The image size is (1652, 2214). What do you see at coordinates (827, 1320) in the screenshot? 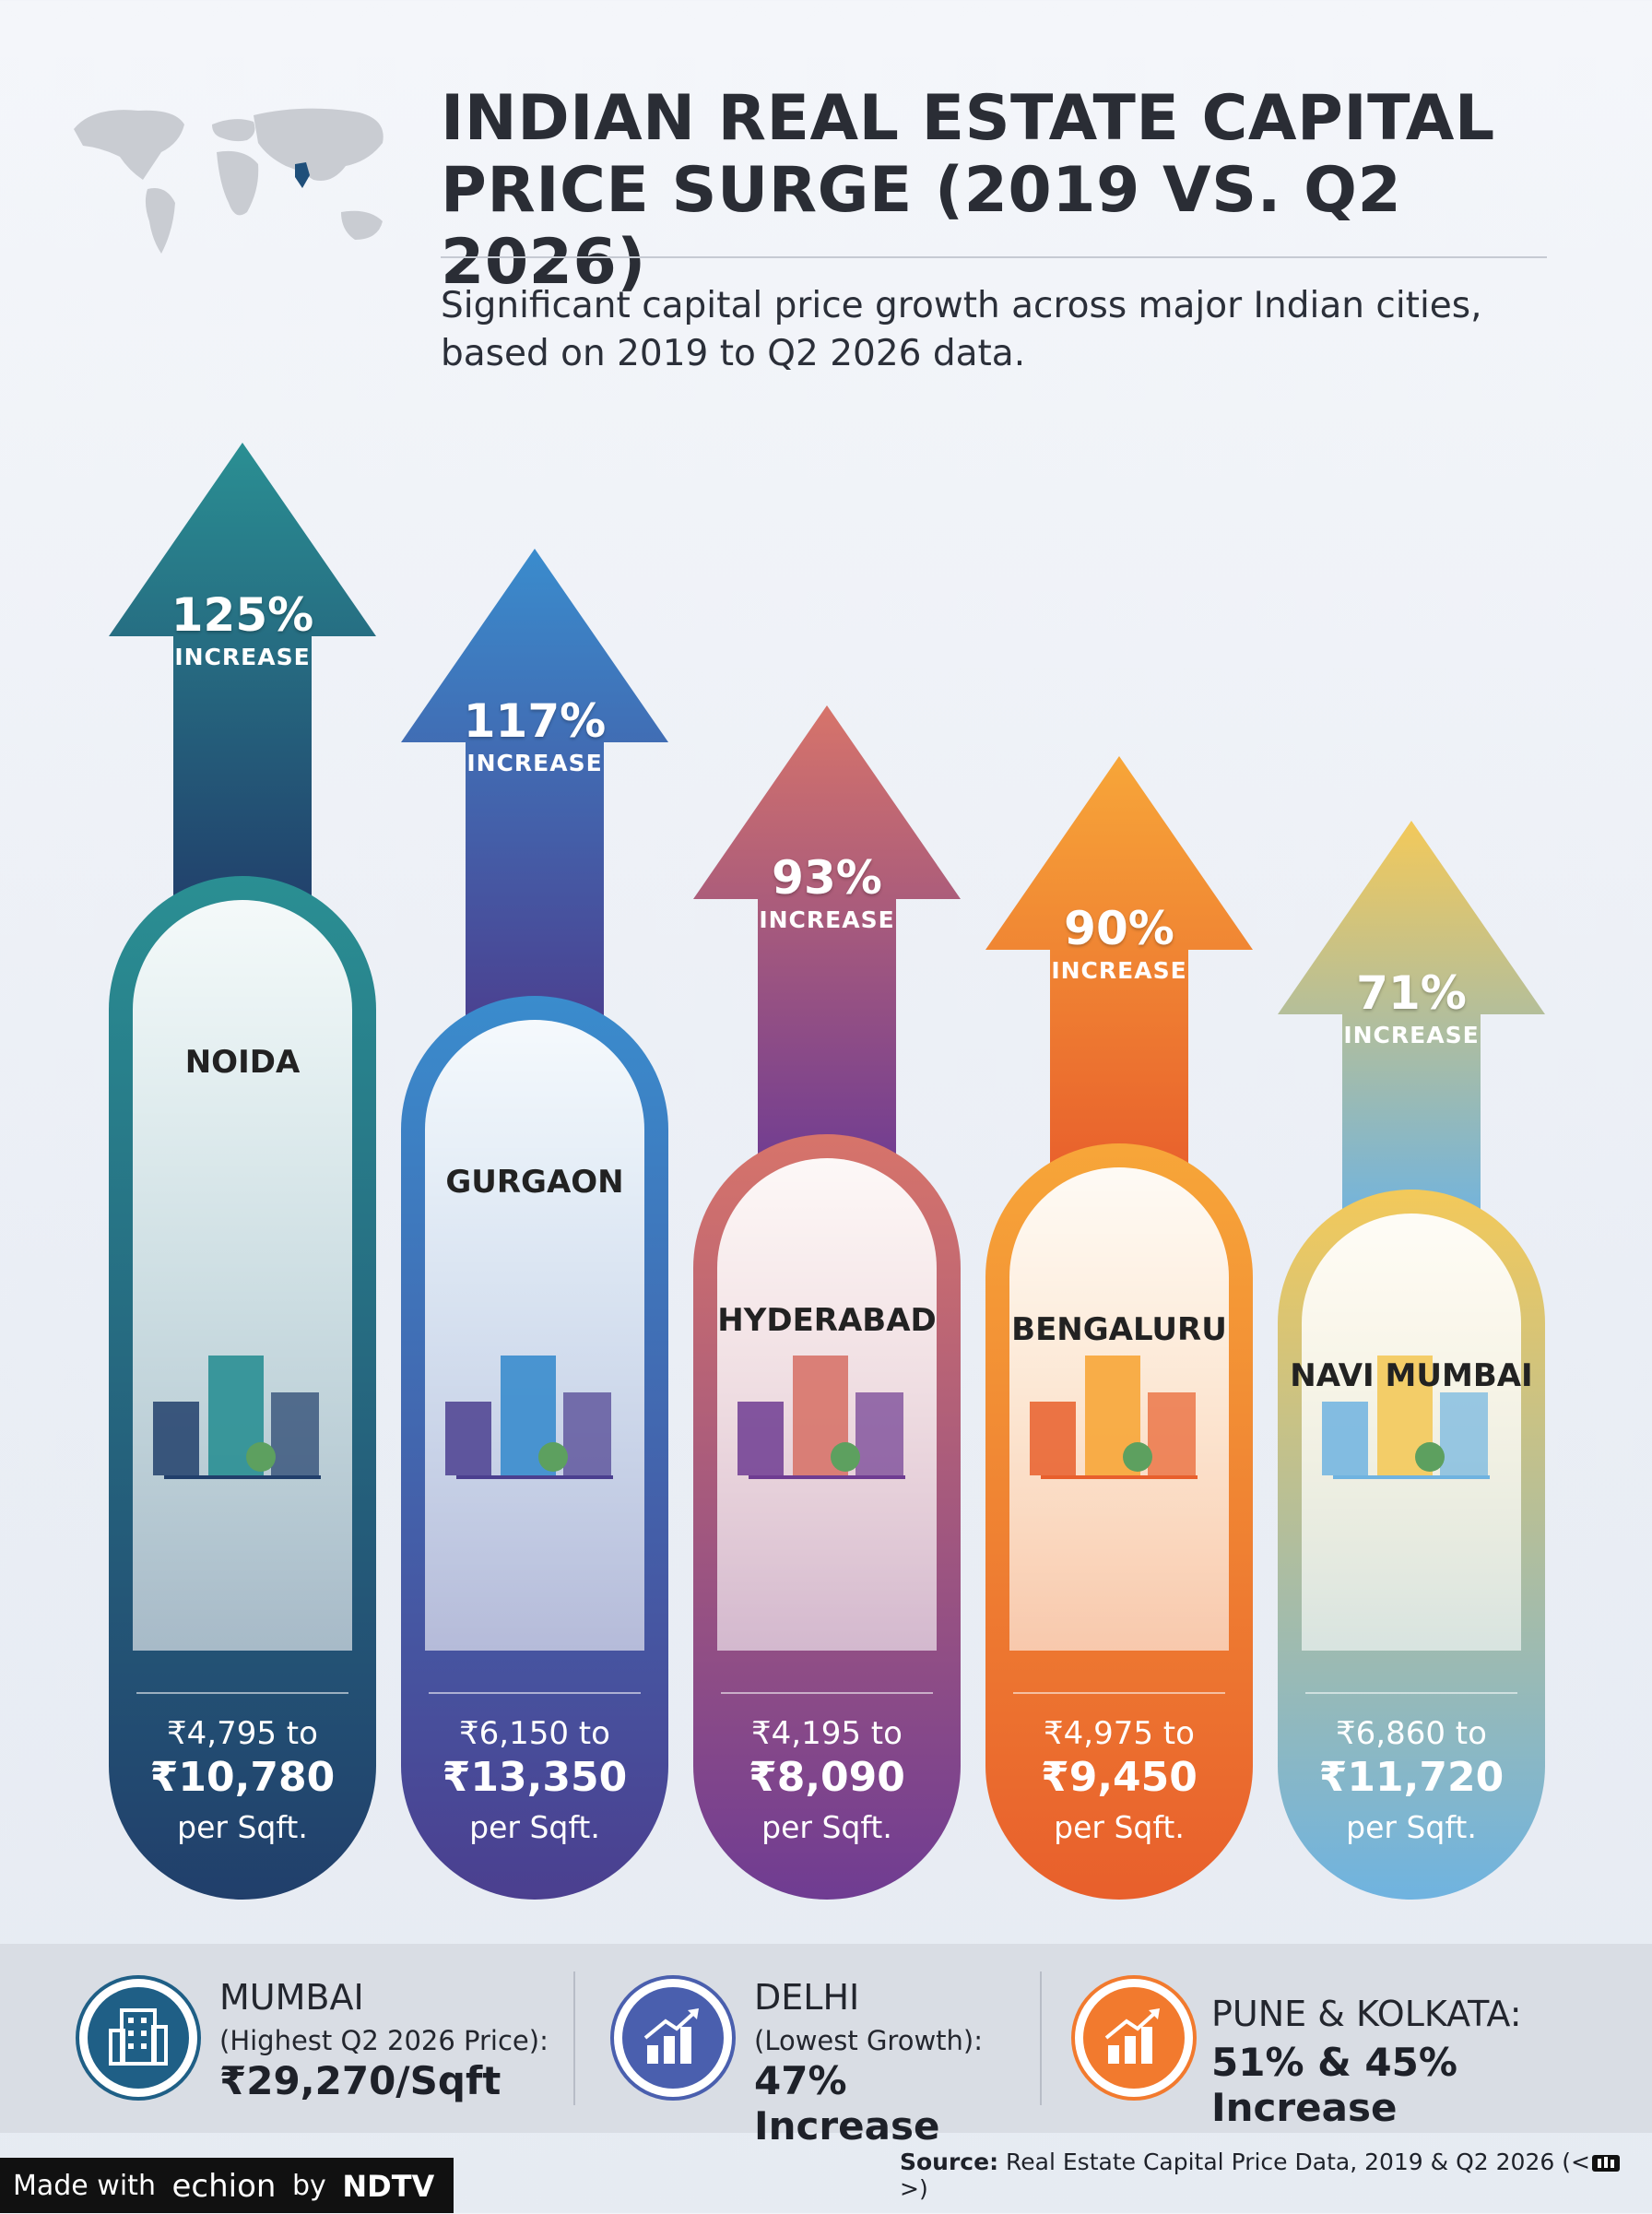
I see `city-name: HYDERABAD` at bounding box center [827, 1320].